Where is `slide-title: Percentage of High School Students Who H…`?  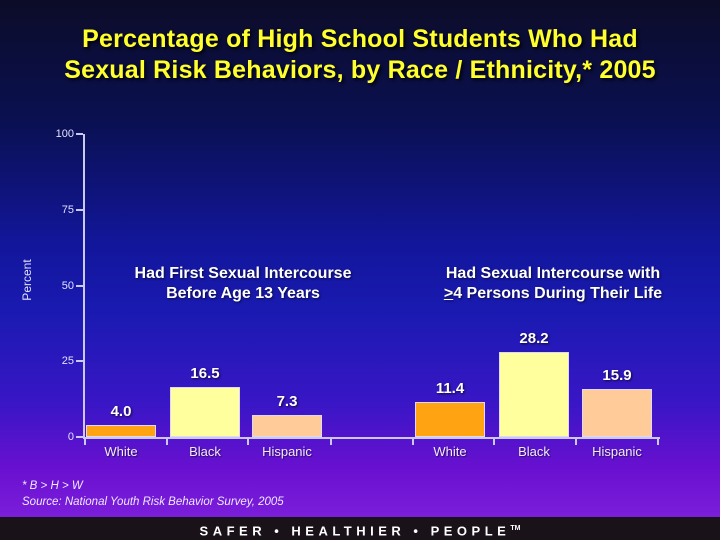 slide-title: Percentage of High School Students Who H… is located at coordinates (360, 55).